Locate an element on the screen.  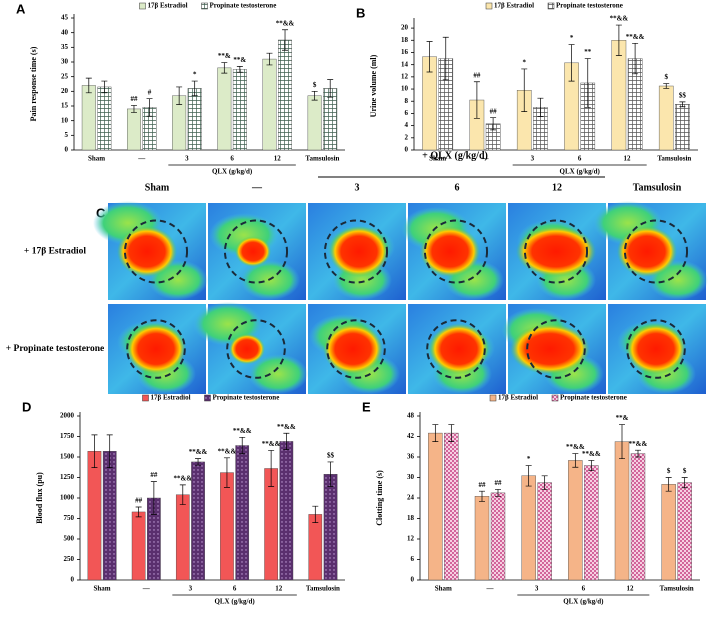
y-tick-label: 48 is located at coordinates (411, 416).